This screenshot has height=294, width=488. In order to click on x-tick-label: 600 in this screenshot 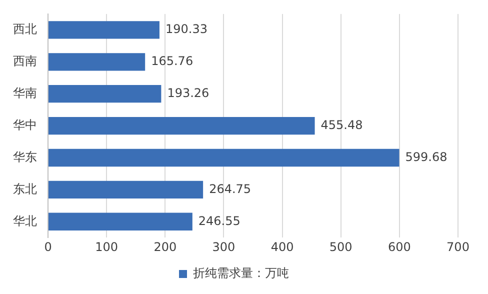, I will do `click(399, 247)`.